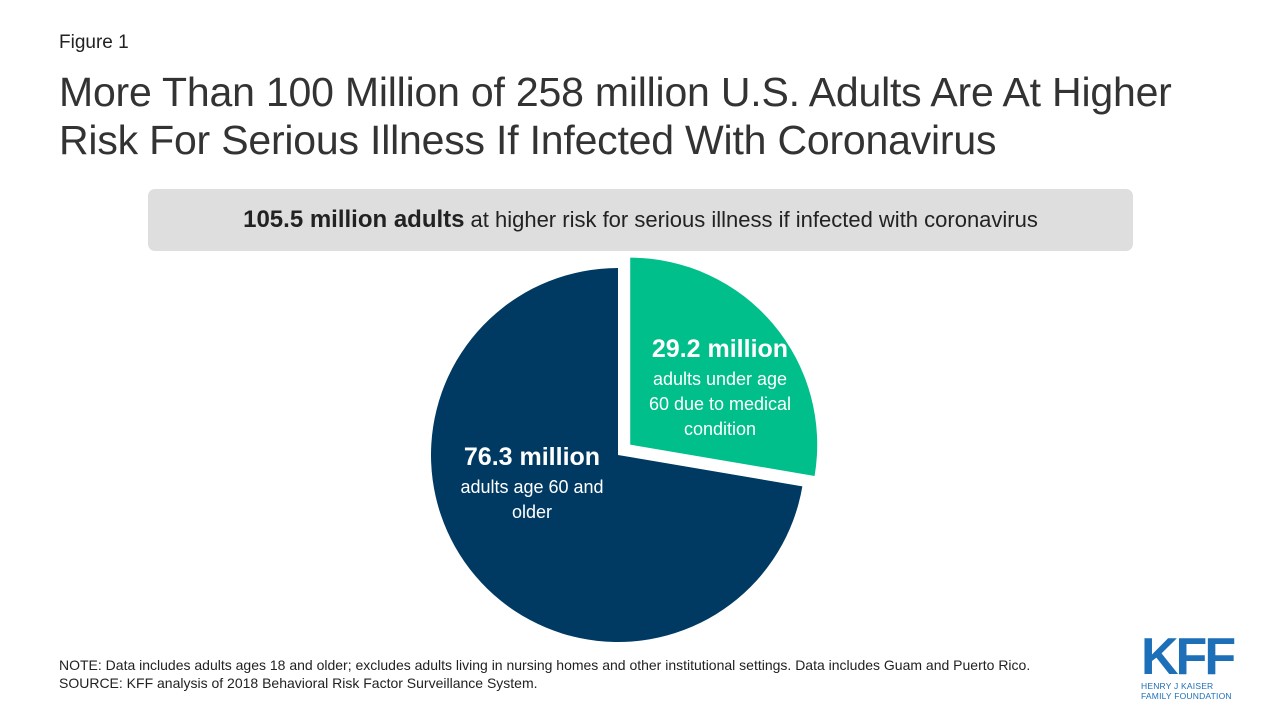  I want to click on slice-value-label: 76.3 million, so click(532, 457).